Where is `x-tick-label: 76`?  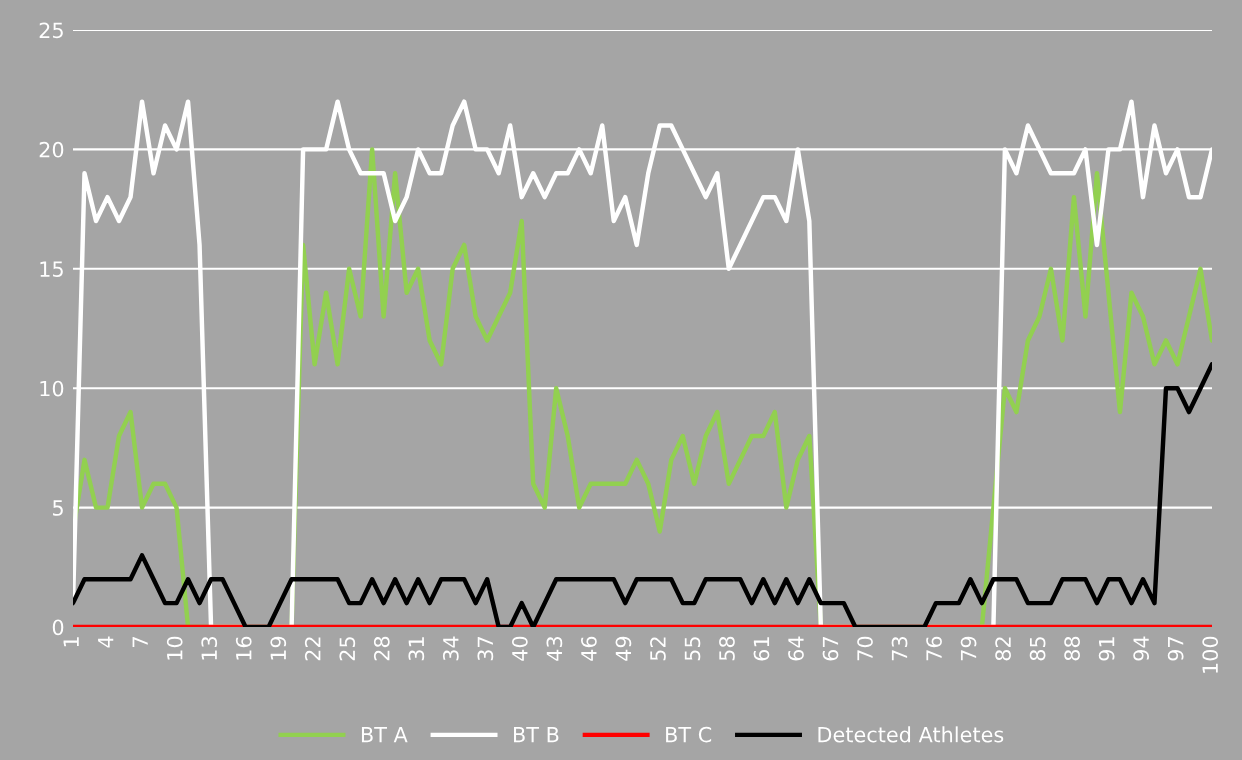
x-tick-label: 76 is located at coordinates (934, 648).